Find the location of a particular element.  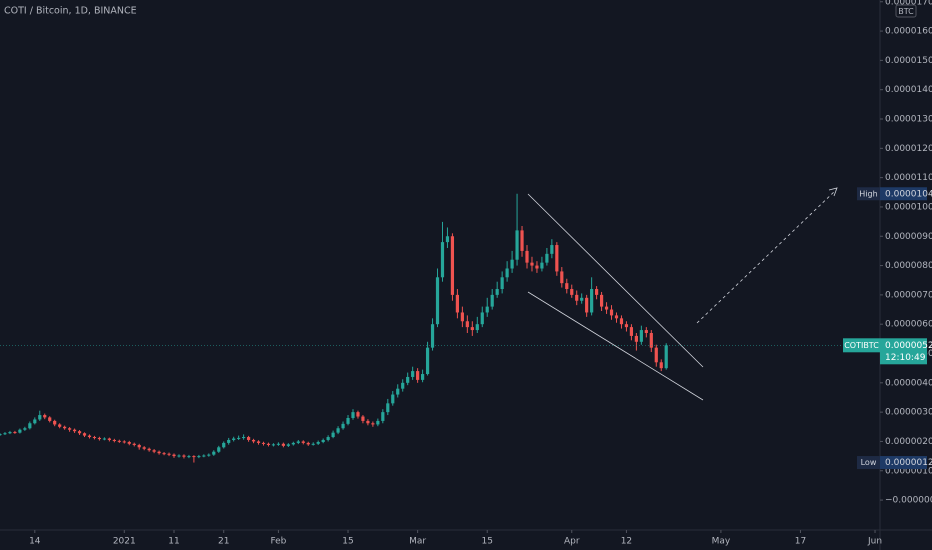

low-value: 0.00000128 is located at coordinates (908, 463).